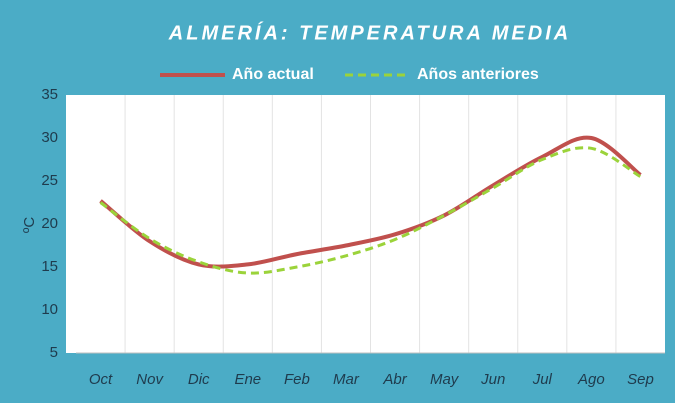  Describe the element at coordinates (199, 379) in the screenshot. I see `x-tick-label: Dic` at that location.